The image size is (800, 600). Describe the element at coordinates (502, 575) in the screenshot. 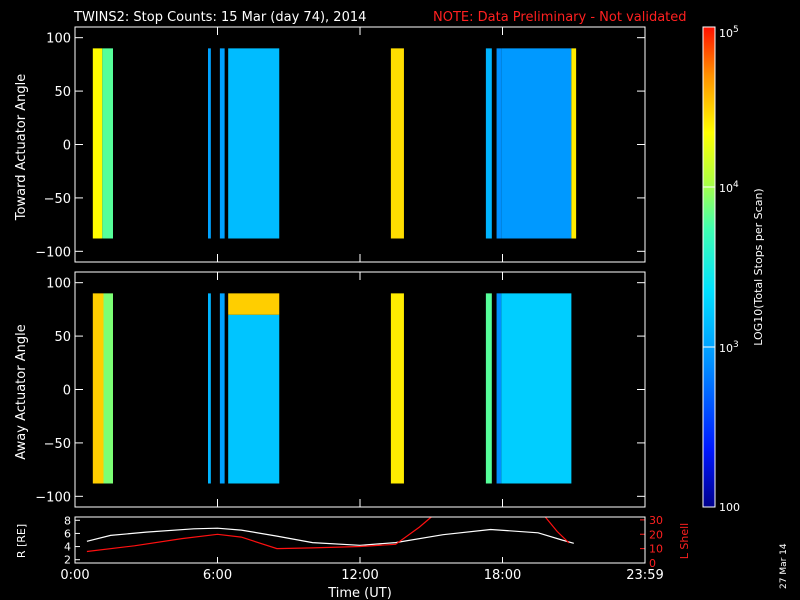

I see `x-tick-label: 18:00` at that location.